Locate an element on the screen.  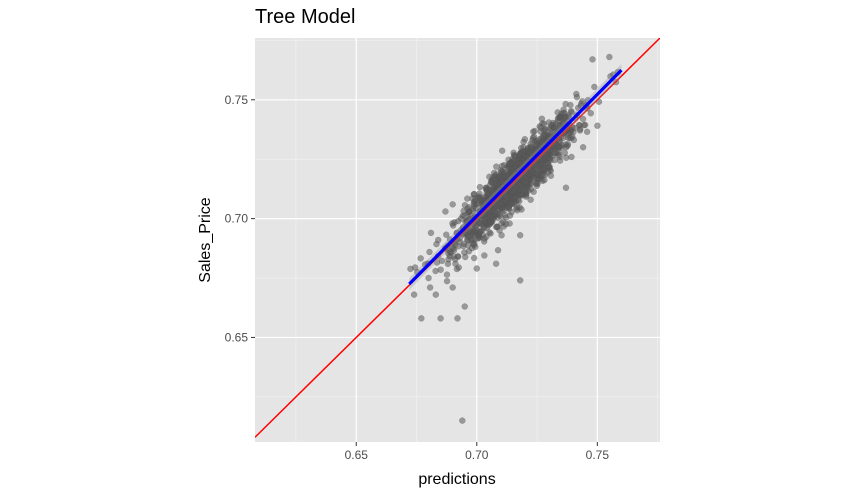
regression-line is located at coordinates (515, 177).